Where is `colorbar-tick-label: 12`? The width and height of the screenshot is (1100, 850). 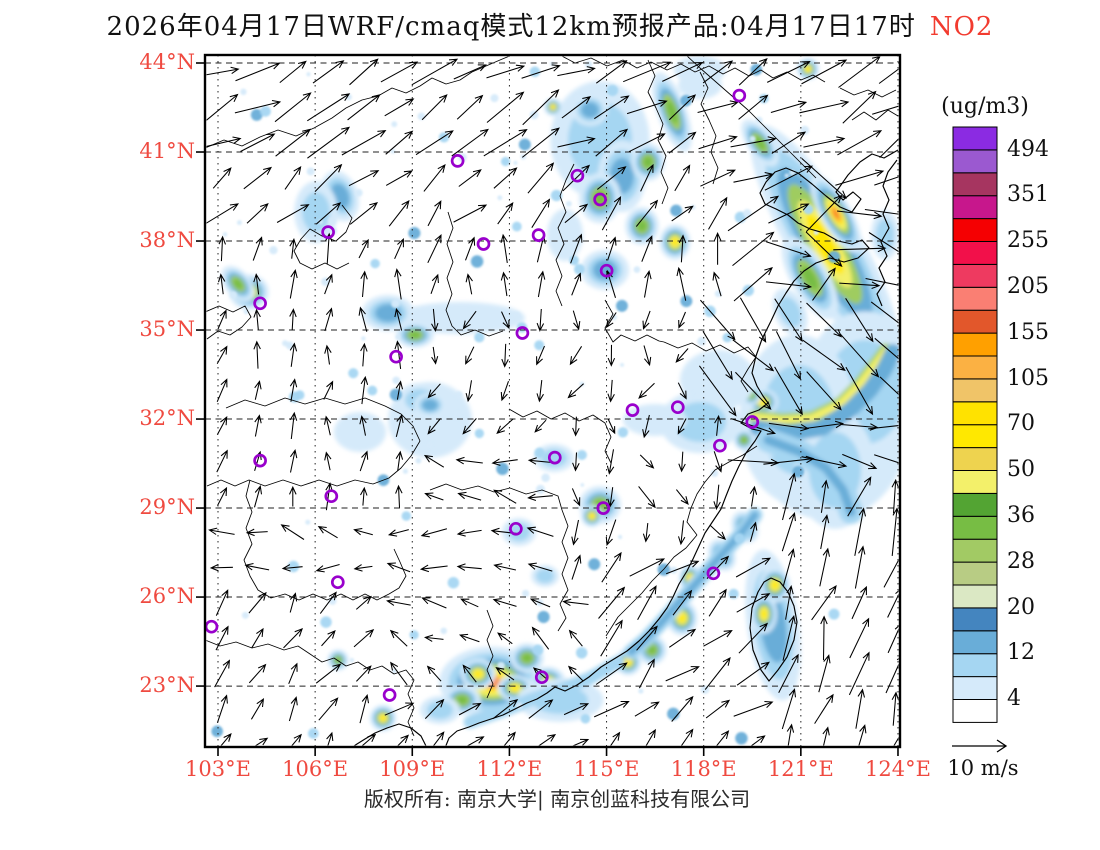 colorbar-tick-label: 12 is located at coordinates (1021, 653).